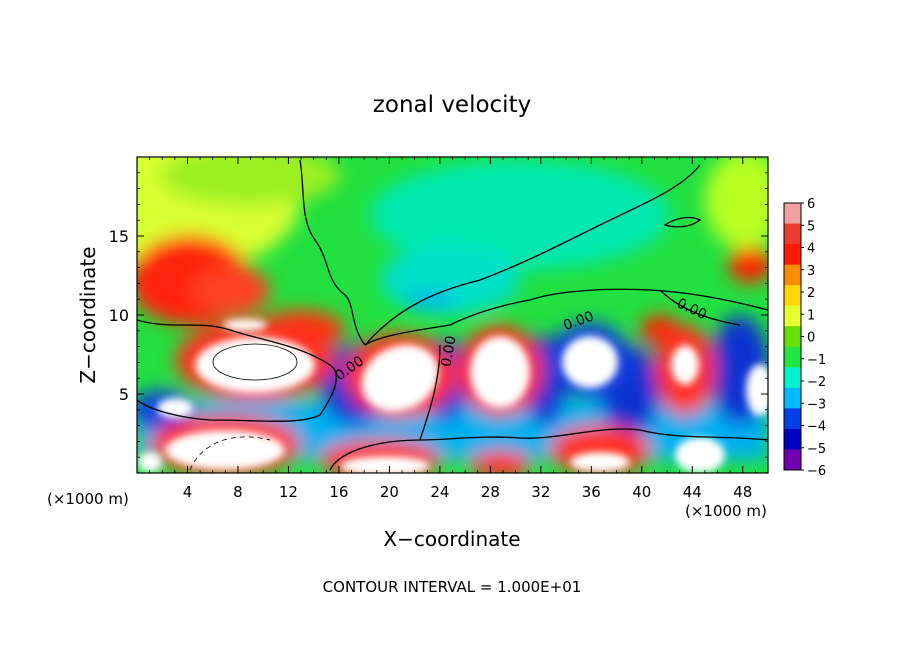  Describe the element at coordinates (288, 492) in the screenshot. I see `x-tick-label: 12` at that location.